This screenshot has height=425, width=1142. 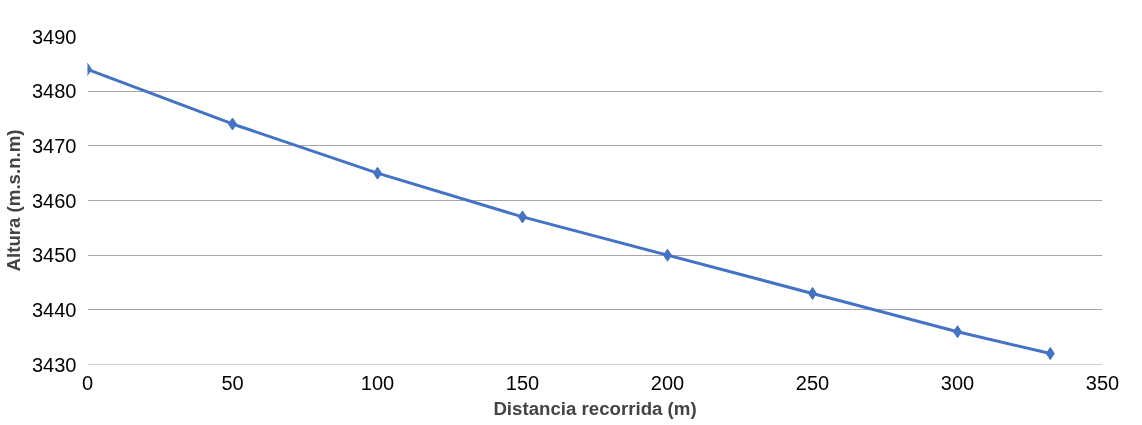 What do you see at coordinates (54, 36) in the screenshot?
I see `y-tick-label: 3490` at bounding box center [54, 36].